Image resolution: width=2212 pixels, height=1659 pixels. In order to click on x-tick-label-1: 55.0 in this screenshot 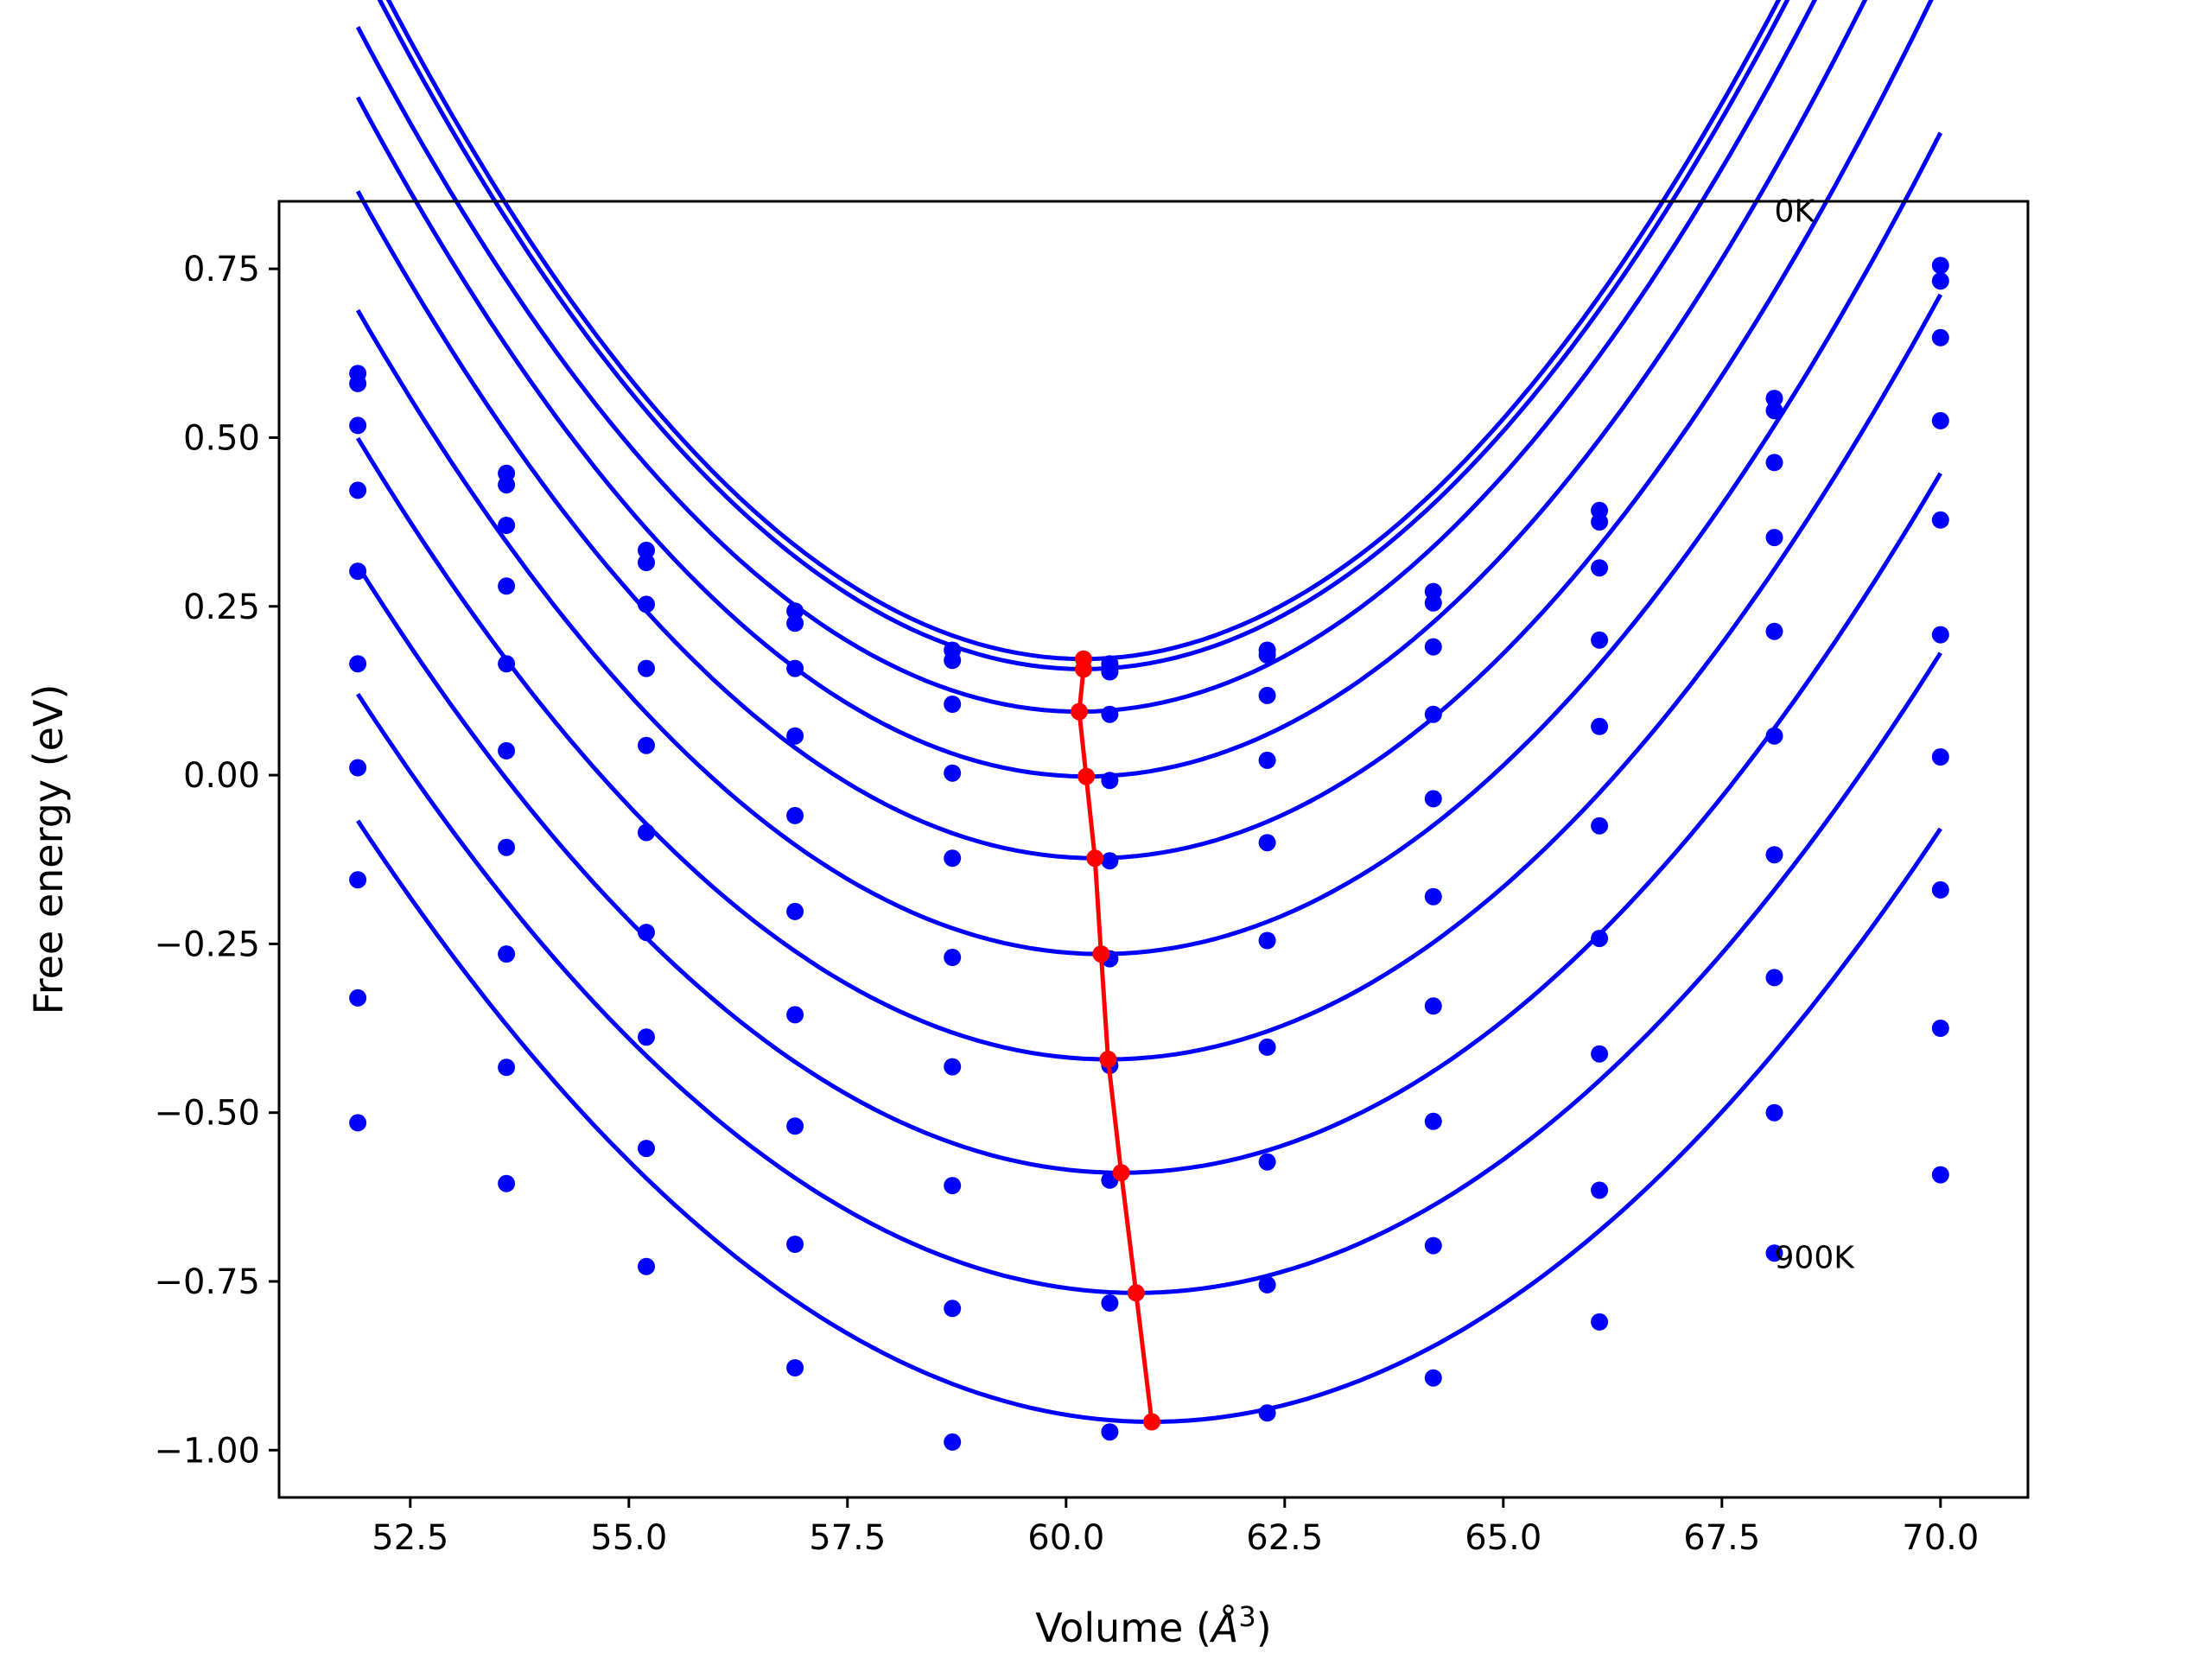, I will do `click(628, 1538)`.